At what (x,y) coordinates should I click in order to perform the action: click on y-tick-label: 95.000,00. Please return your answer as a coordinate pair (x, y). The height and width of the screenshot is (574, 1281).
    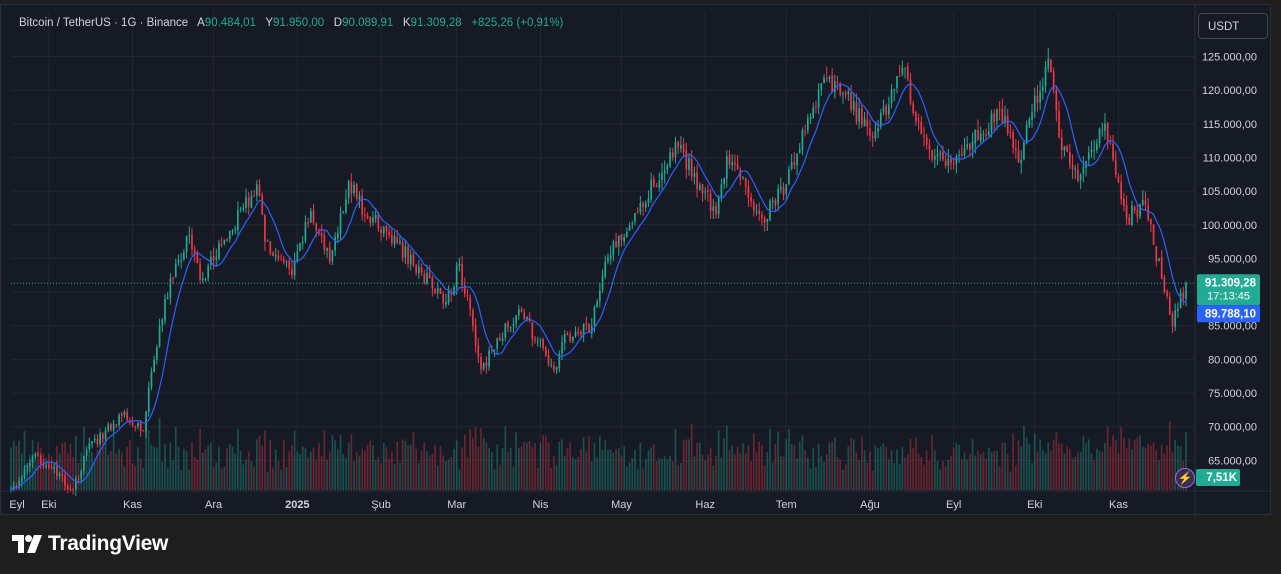
    Looking at the image, I should click on (1232, 259).